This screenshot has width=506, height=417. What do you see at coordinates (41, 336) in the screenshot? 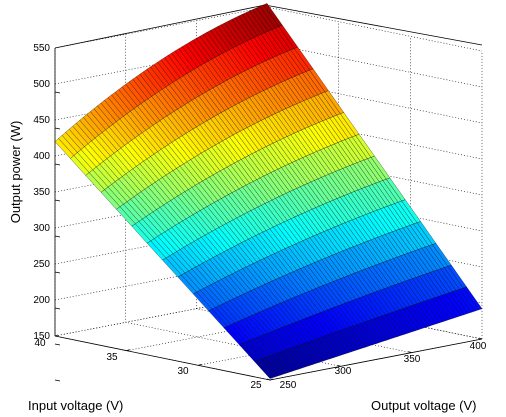
I see `z-tick-label-150: 150` at bounding box center [41, 336].